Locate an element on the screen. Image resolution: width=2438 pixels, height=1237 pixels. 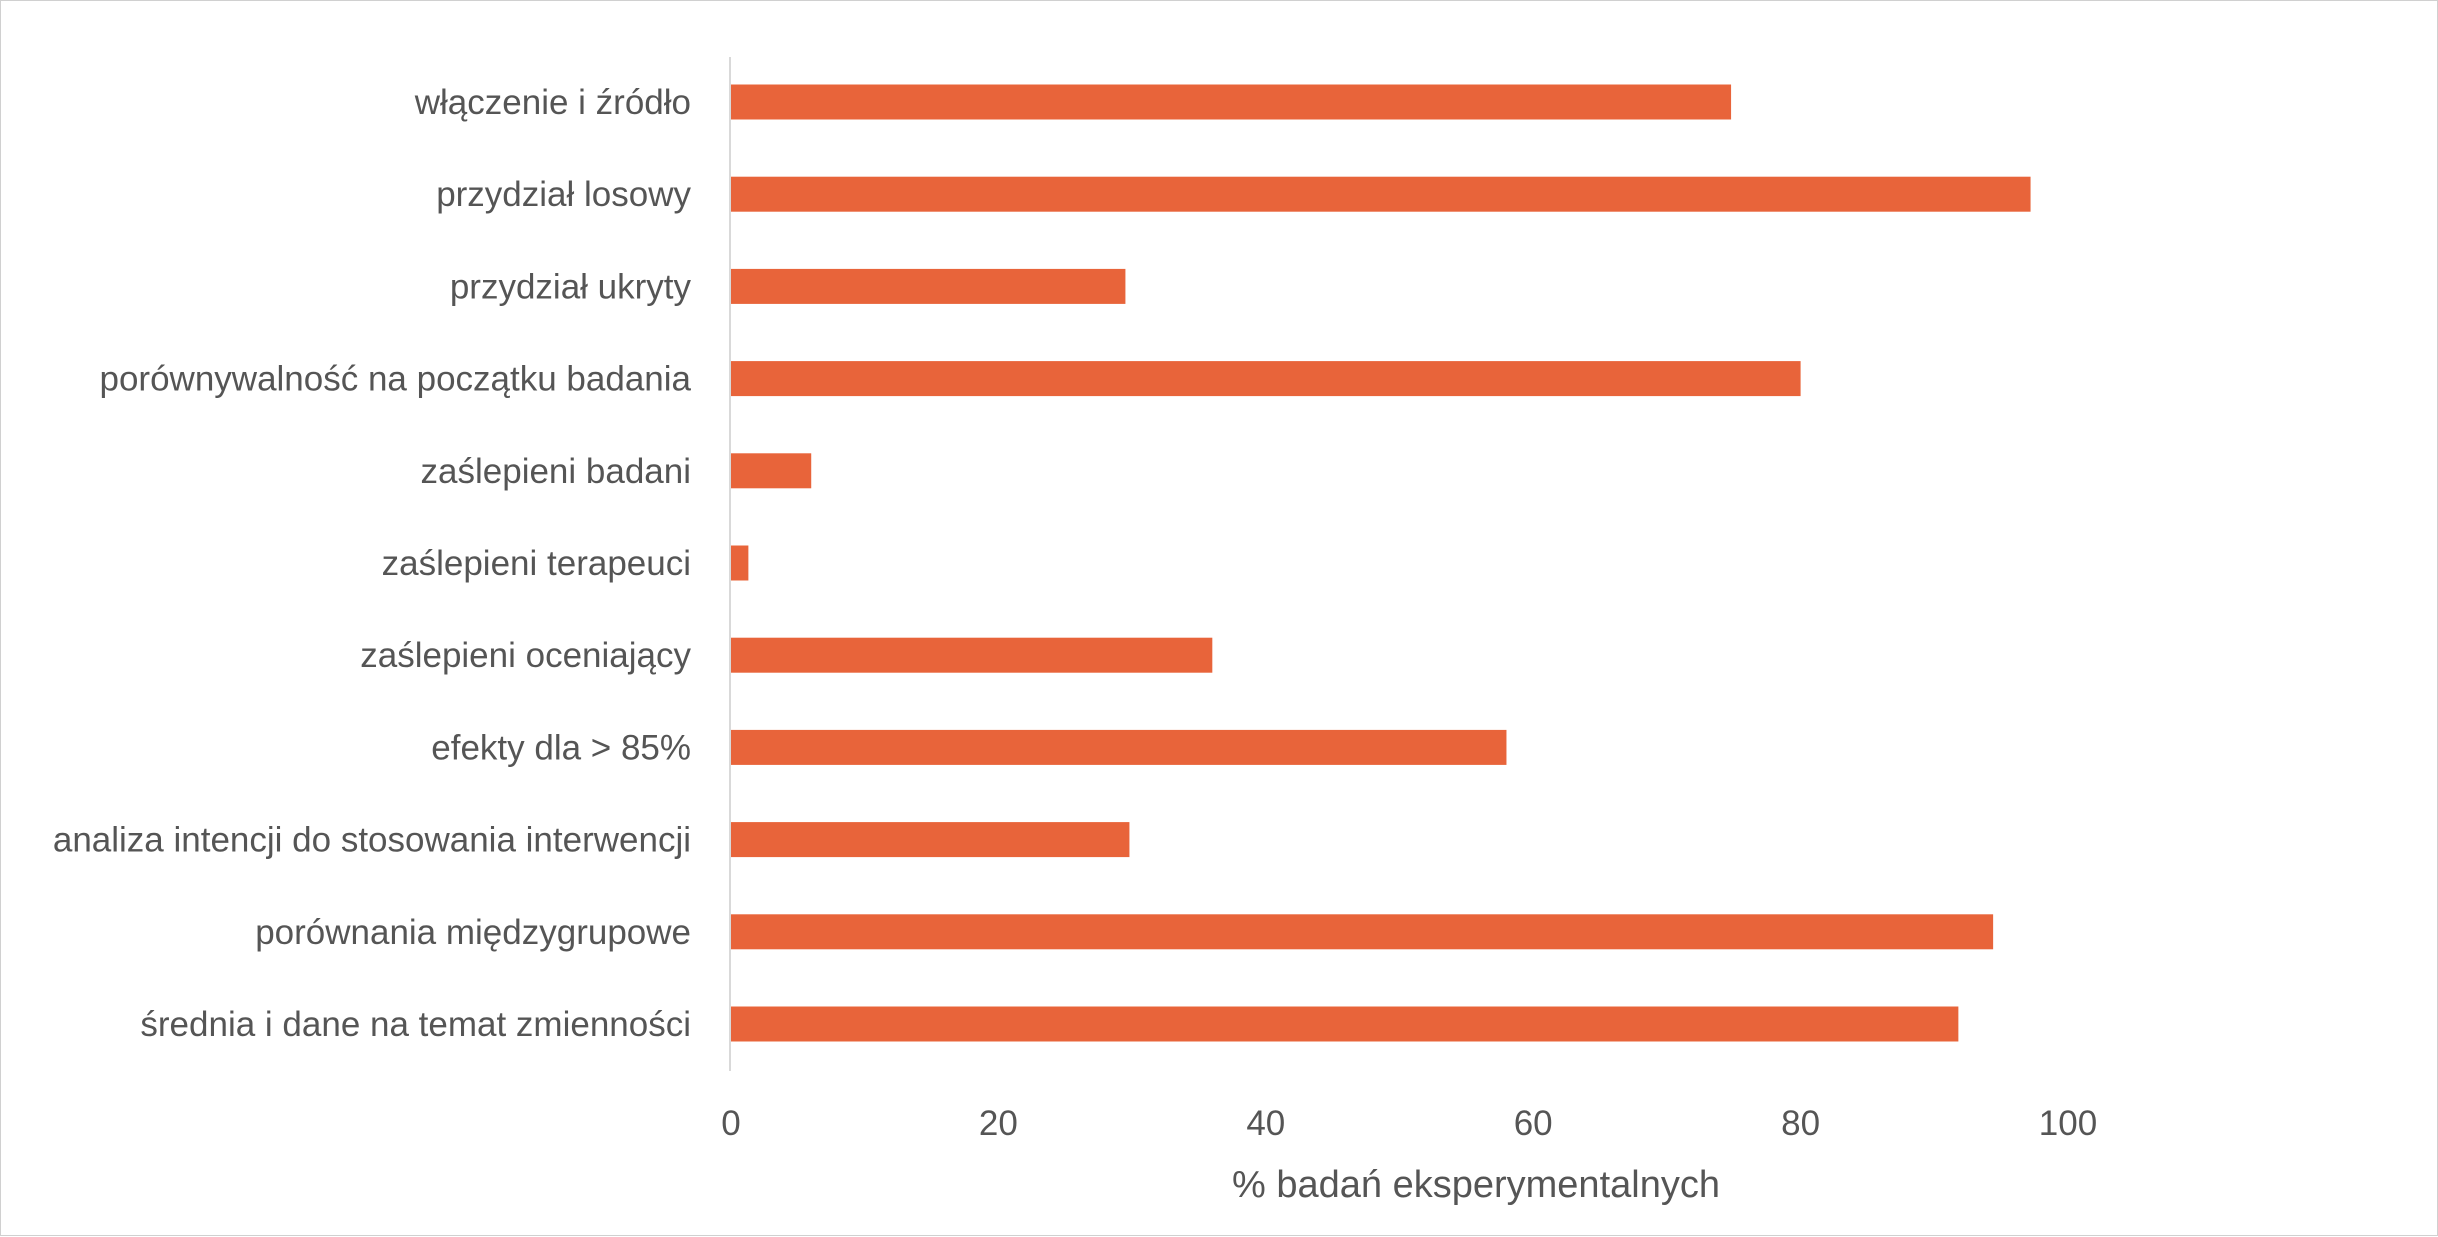
x-tick-label: 40 is located at coordinates (1265, 1123).